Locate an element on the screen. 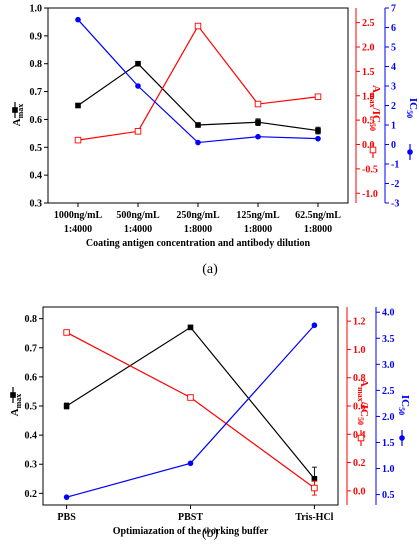 This screenshot has width=419, height=550. y-tick-label: -1.0 is located at coordinates (370, 194).